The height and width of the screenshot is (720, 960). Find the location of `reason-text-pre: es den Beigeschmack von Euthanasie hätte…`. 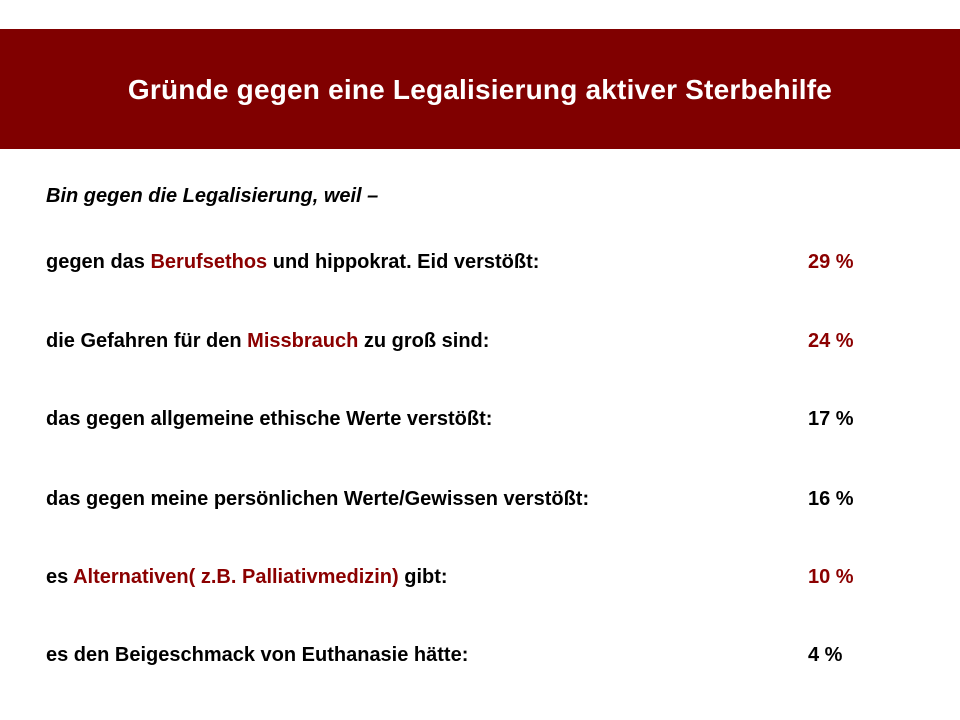

reason-text-pre: es den Beigeschmack von Euthanasie hätte… is located at coordinates (257, 655).